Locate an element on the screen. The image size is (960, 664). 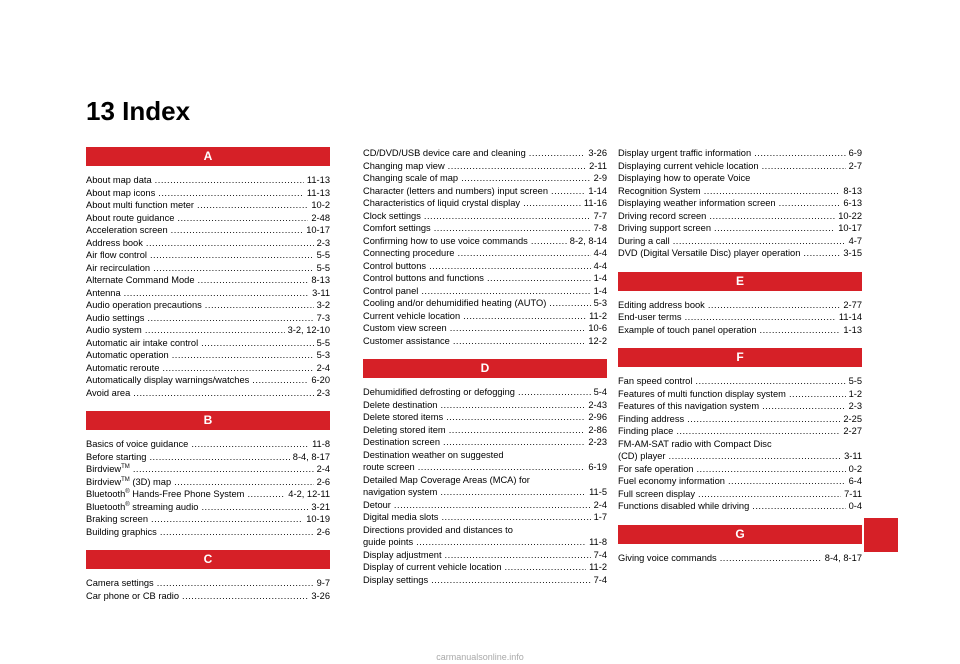
index-entry: Camera settings 9-7 is located at coordinates (208, 583).